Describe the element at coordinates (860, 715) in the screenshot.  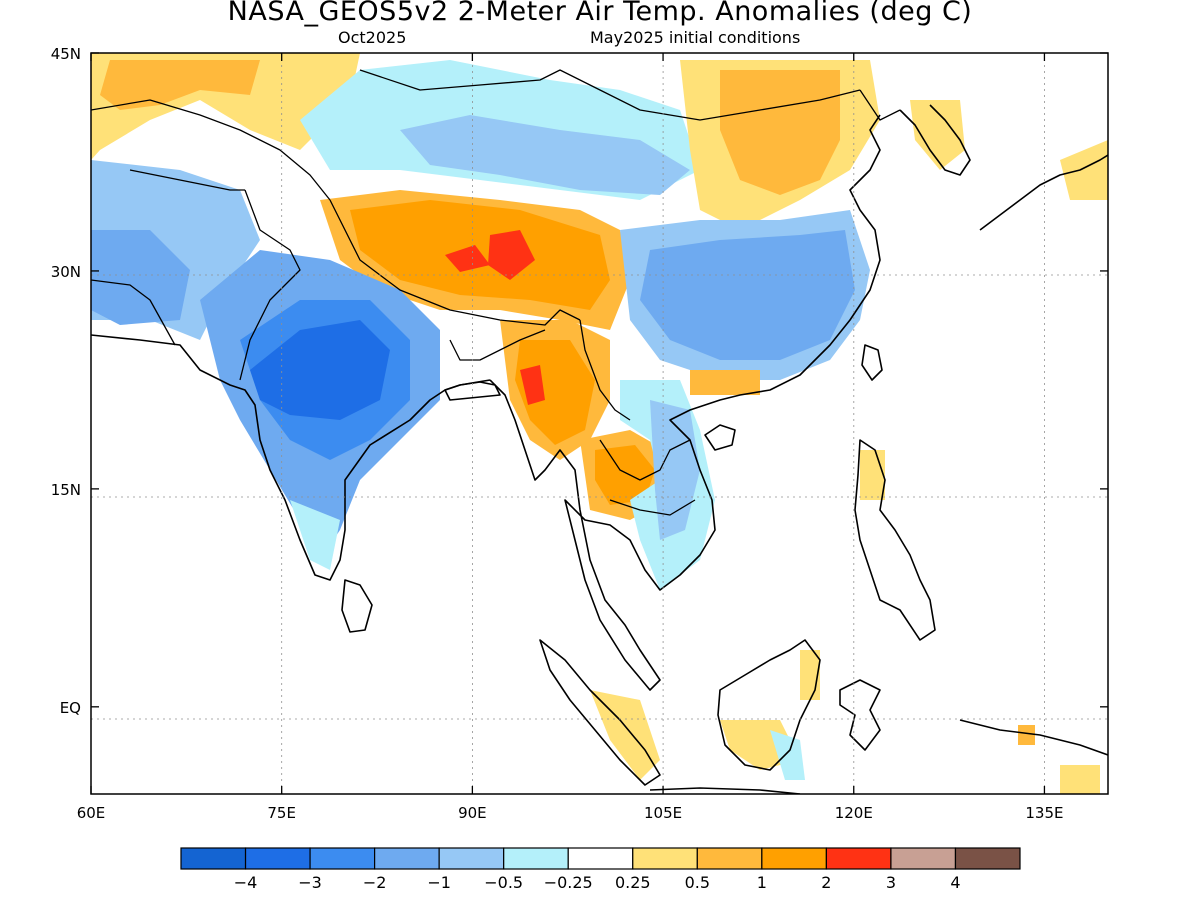
I see `coastline-sulawesi` at that location.